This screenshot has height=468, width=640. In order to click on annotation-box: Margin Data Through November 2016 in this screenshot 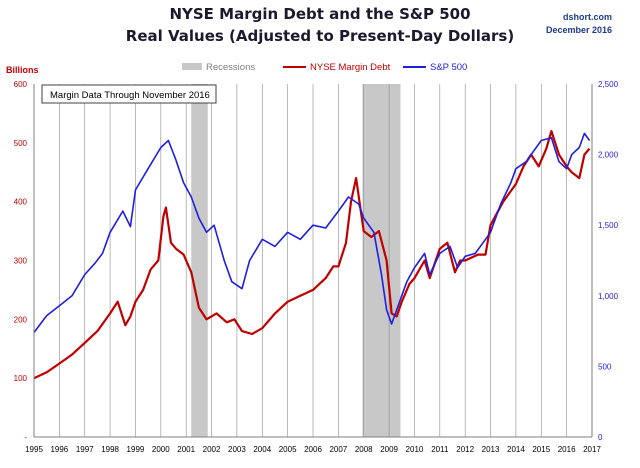, I will do `click(129, 94)`.